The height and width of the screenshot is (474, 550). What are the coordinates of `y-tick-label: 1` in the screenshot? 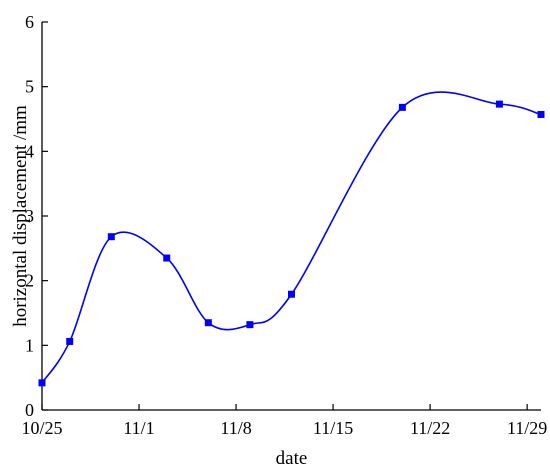 It's located at (29, 345).